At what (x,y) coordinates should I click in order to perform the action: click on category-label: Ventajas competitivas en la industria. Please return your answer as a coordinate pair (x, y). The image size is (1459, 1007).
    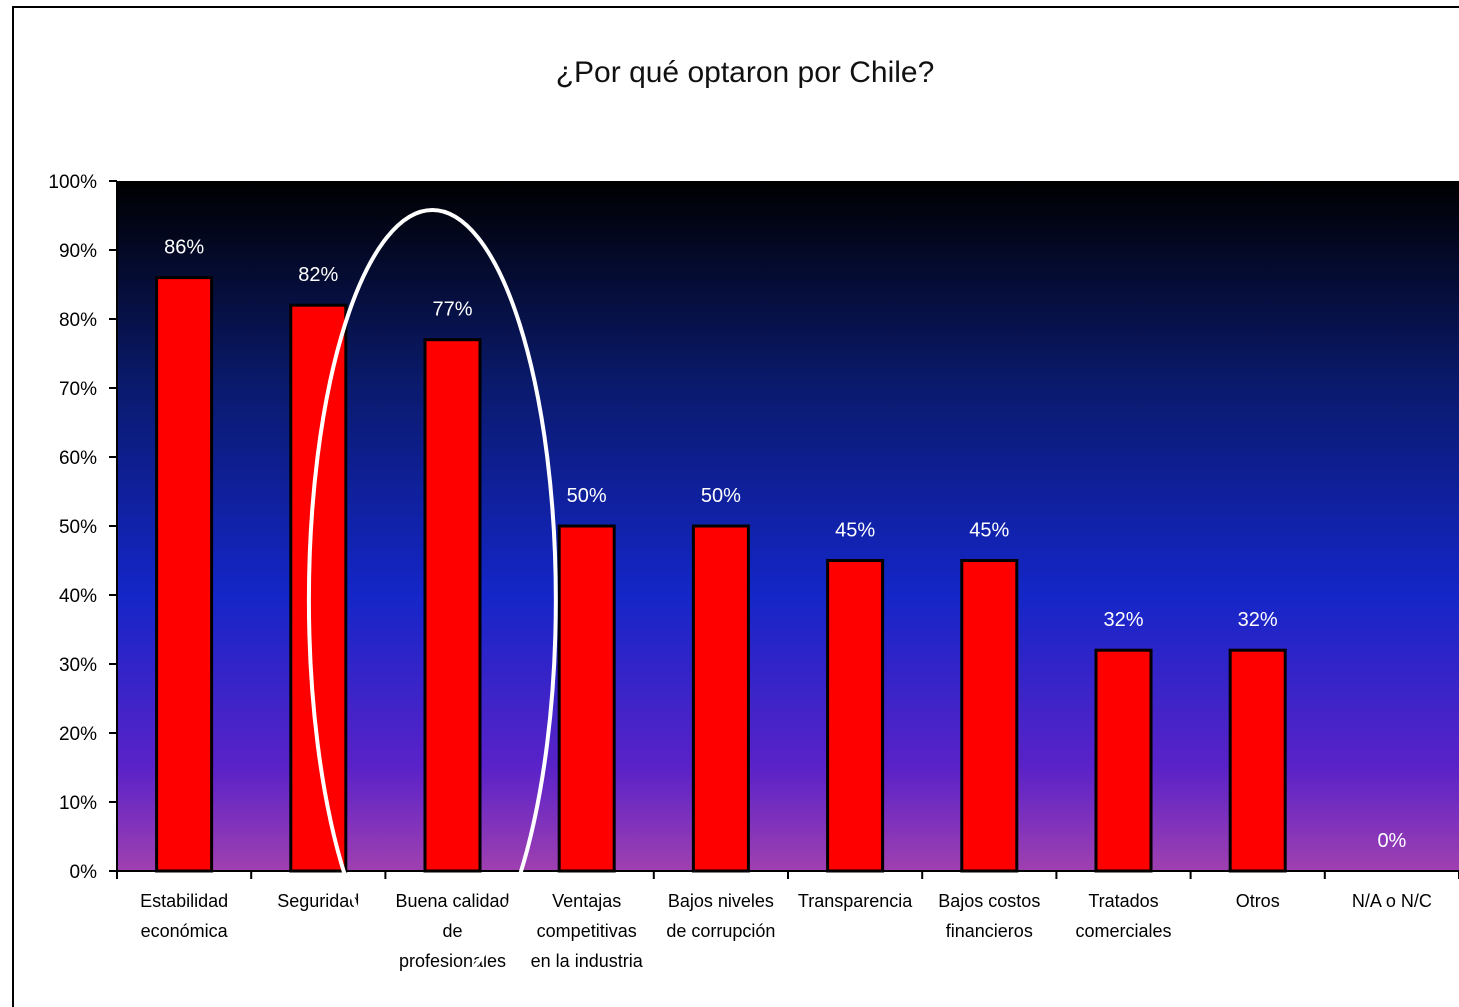
    Looking at the image, I should click on (587, 931).